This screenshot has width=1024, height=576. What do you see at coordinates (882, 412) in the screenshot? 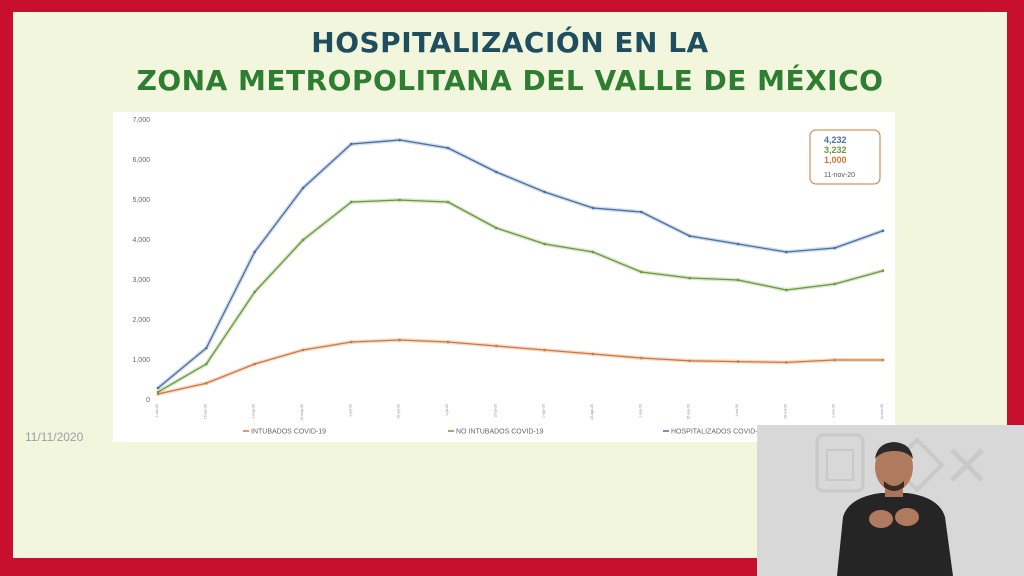
I see `x-tick-label: 11-nov-20` at bounding box center [882, 412].